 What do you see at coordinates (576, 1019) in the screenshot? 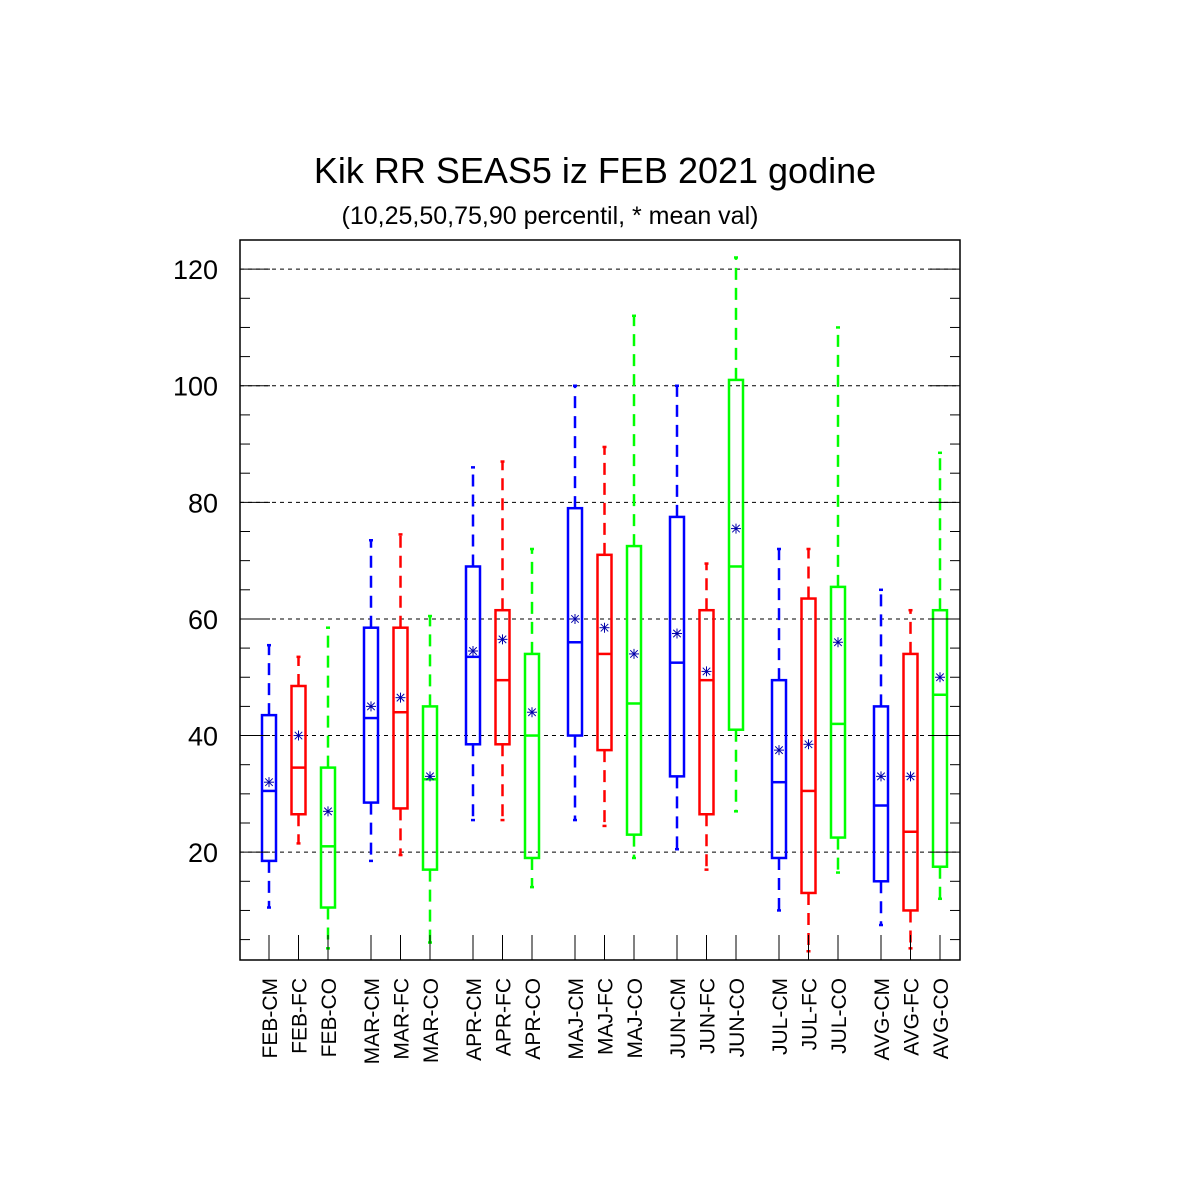
I see `x-tick-label: MAJ-CM` at bounding box center [576, 1019].